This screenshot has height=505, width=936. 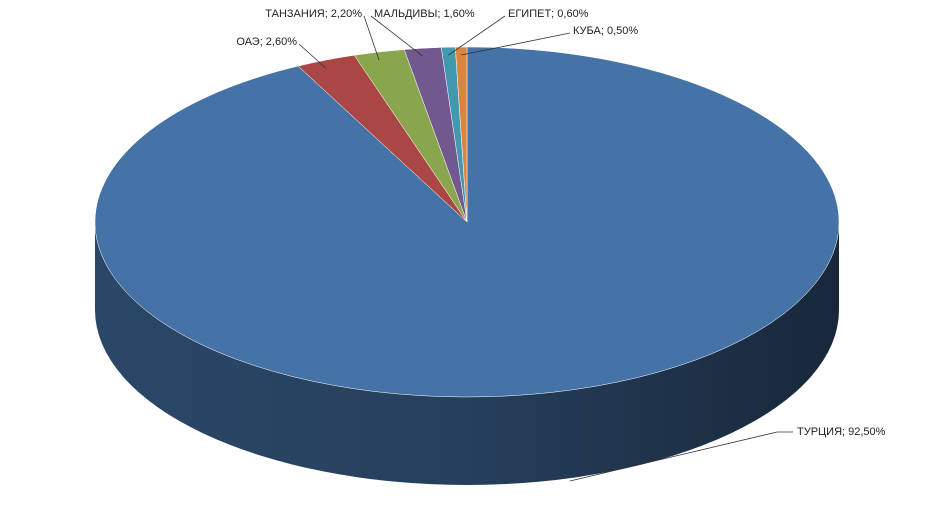 What do you see at coordinates (605, 31) in the screenshot?
I see `data-label: КУБА; 0,50%` at bounding box center [605, 31].